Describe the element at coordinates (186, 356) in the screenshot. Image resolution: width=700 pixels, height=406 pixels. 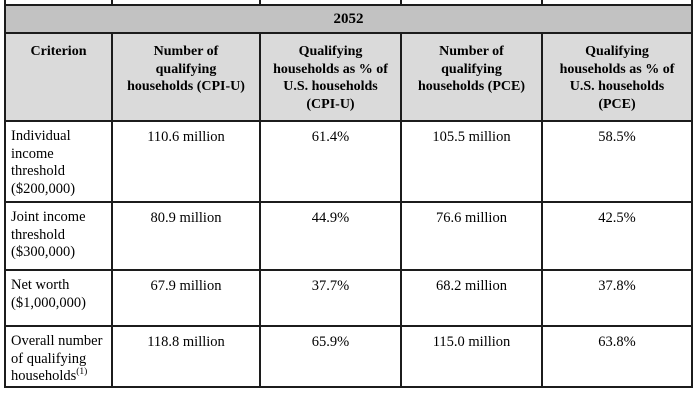
I see `cpiu-count-cell: 118.8 million` at that location.